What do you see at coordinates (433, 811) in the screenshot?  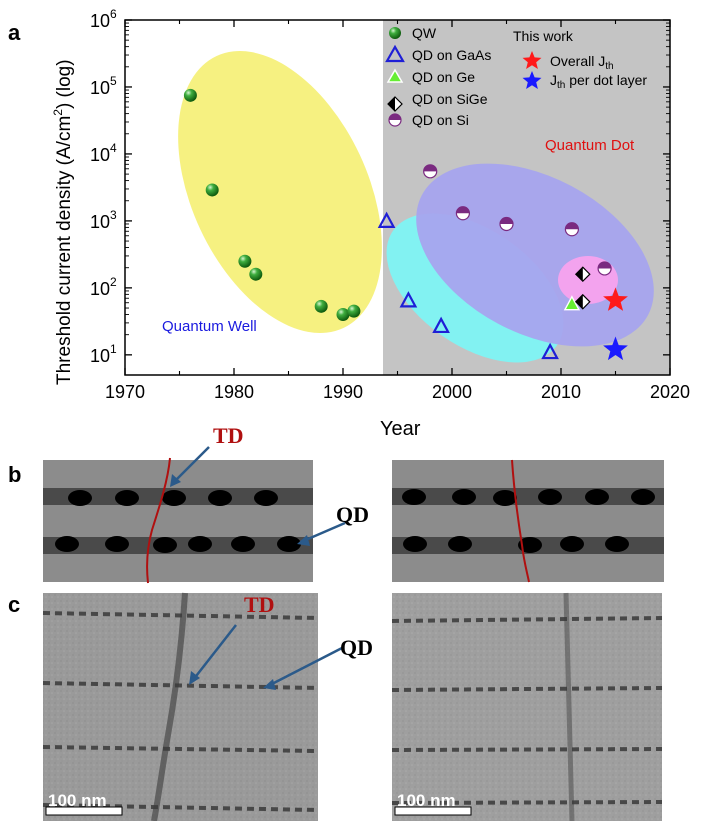 I see `scale-bar-right` at bounding box center [433, 811].